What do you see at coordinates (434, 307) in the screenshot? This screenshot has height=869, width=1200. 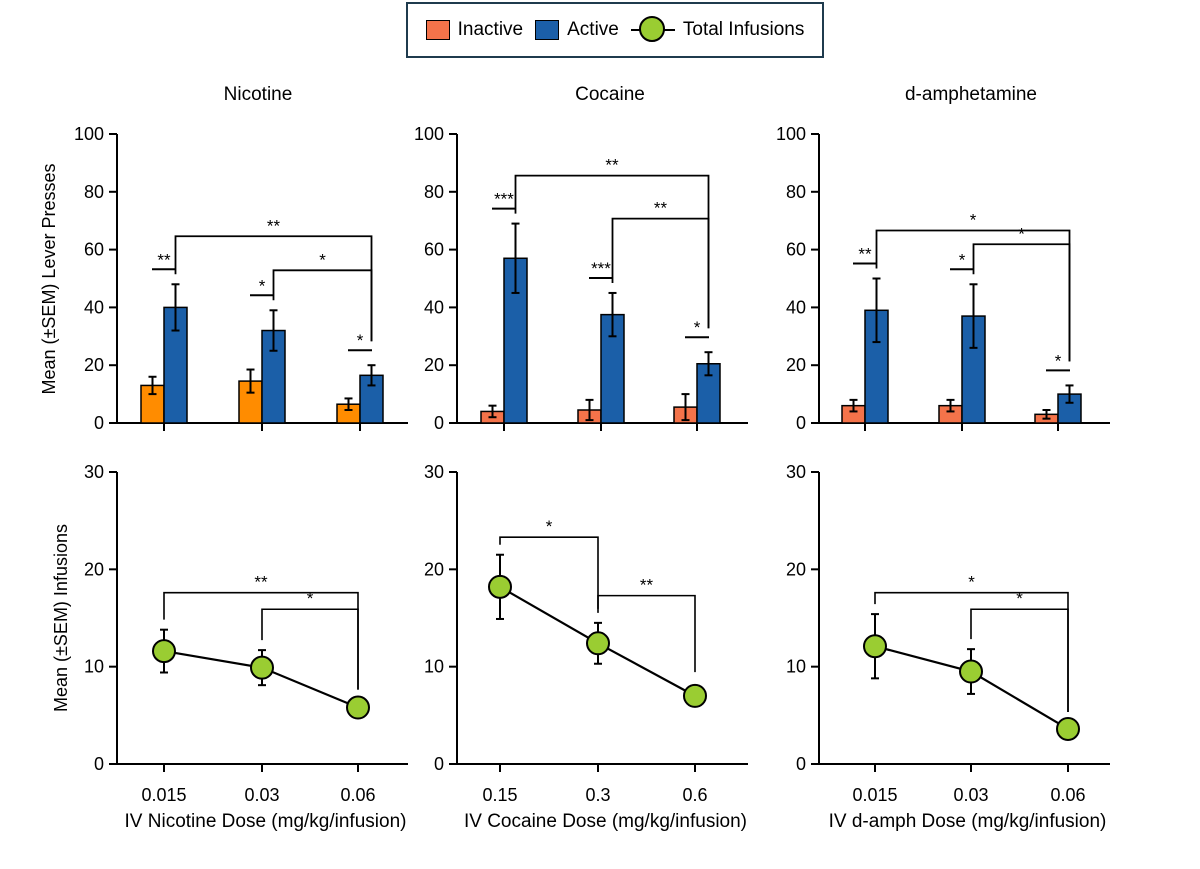 I see `bar-chart-2-y-tick-label: 40` at bounding box center [434, 307].